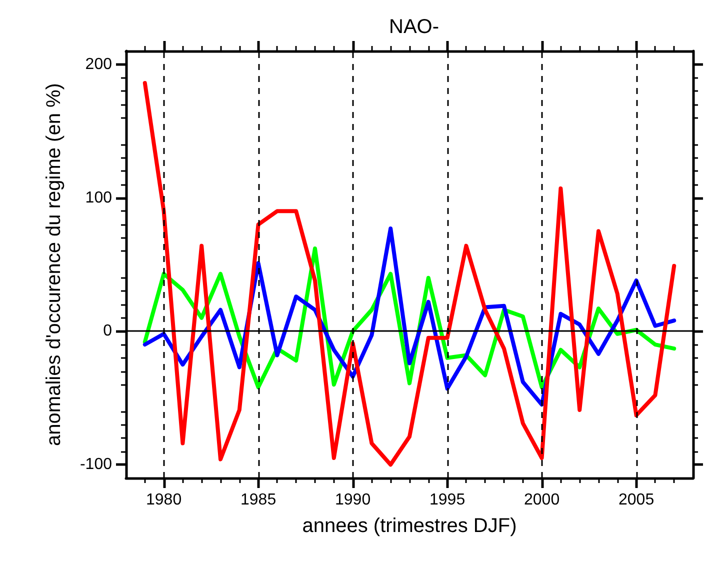 Image resolution: width=704 pixels, height=571 pixels. Describe the element at coordinates (448, 500) in the screenshot. I see `x-tick-label: 1995` at that location.